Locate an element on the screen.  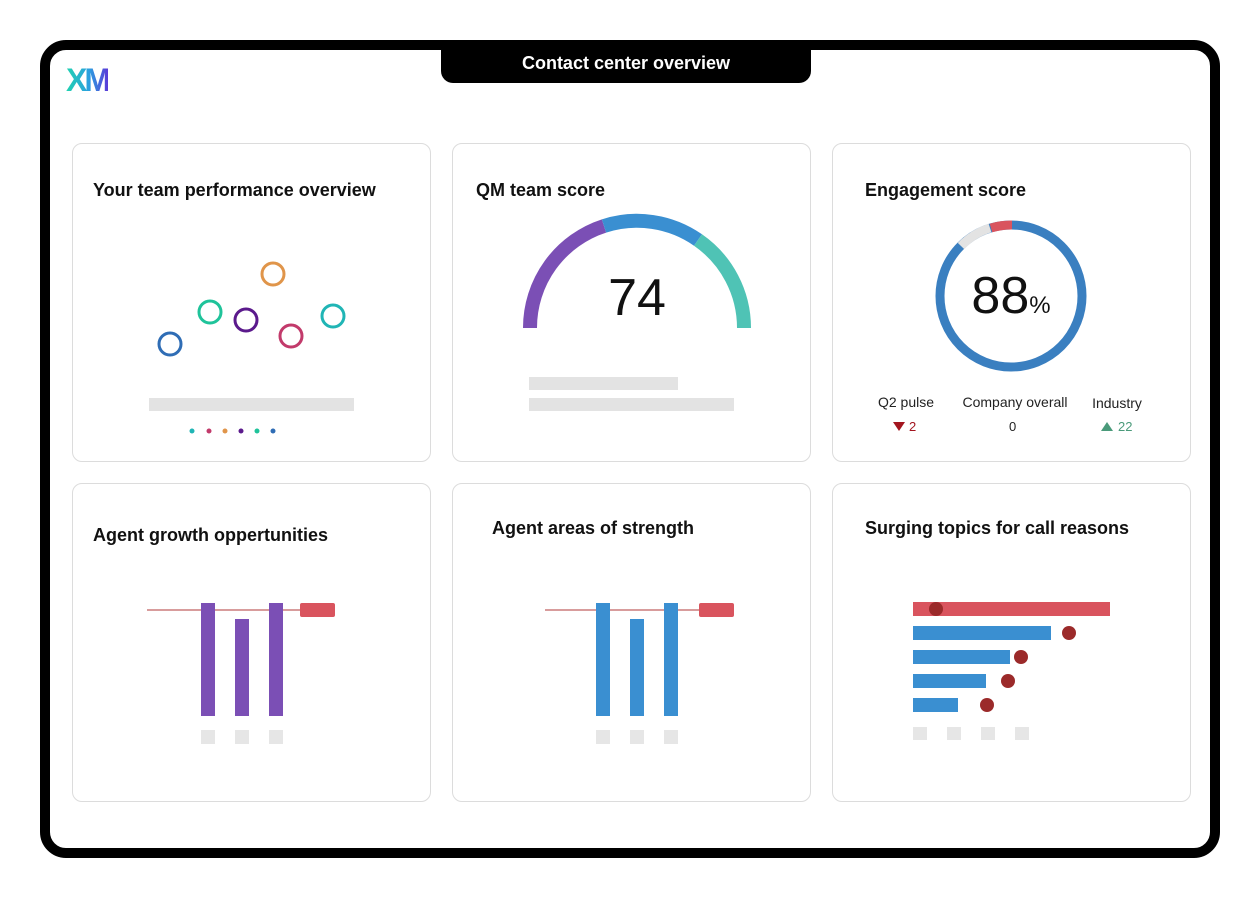
card-title: QM team score is located at coordinates (541, 190).